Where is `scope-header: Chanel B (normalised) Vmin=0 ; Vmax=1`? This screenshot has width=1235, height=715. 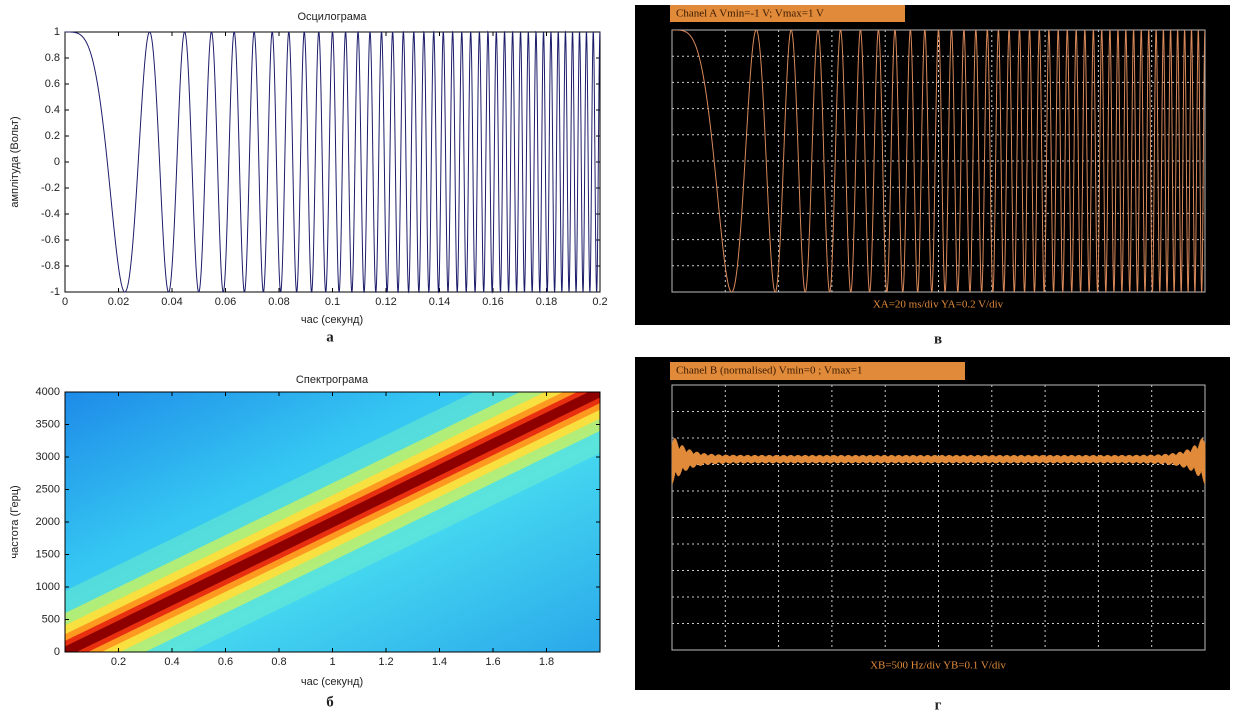 scope-header: Chanel B (normalised) Vmin=0 ; Vmax=1 is located at coordinates (769, 371).